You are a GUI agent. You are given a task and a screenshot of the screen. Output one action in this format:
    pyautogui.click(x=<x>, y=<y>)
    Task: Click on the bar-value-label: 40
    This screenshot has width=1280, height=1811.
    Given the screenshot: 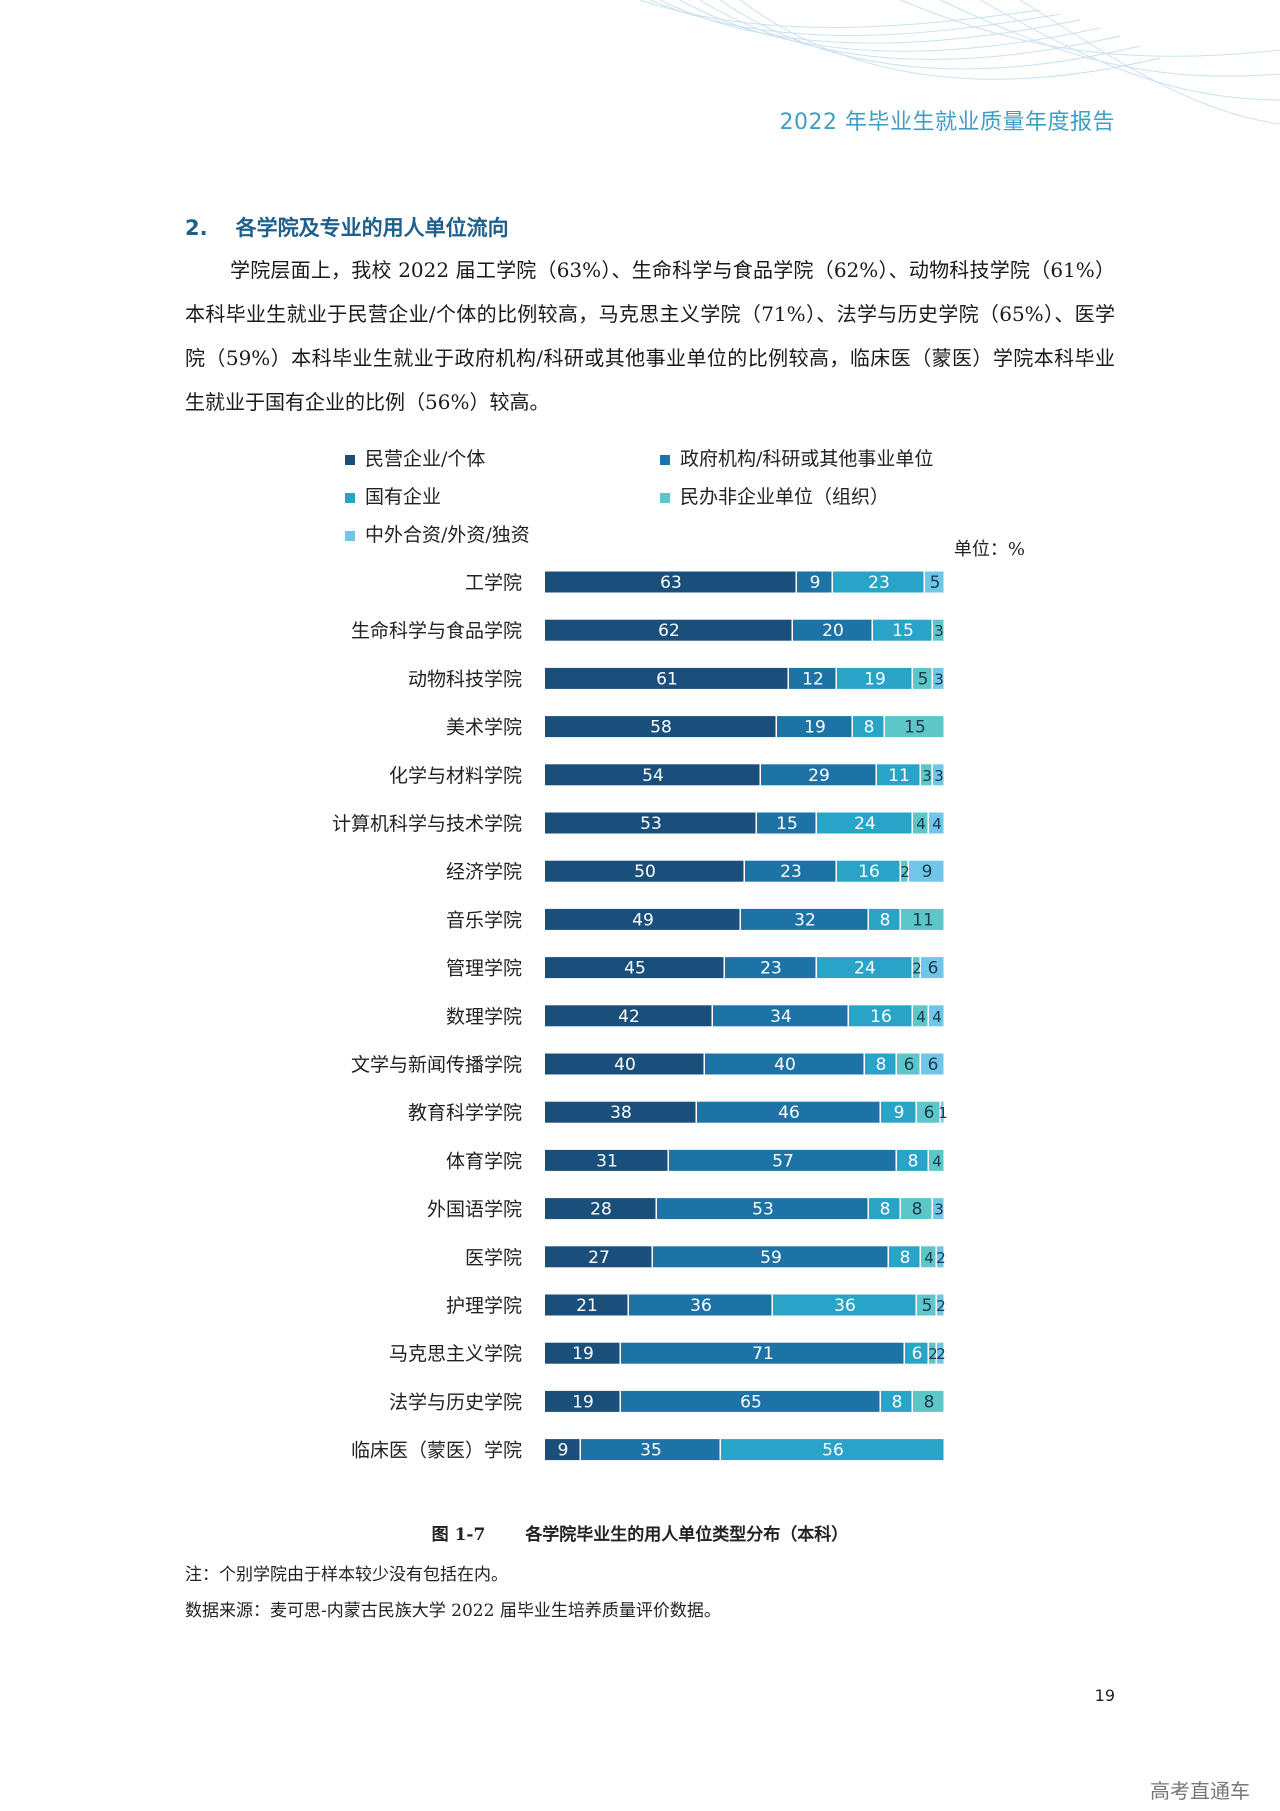 What is the action you would take?
    pyautogui.click(x=625, y=1065)
    